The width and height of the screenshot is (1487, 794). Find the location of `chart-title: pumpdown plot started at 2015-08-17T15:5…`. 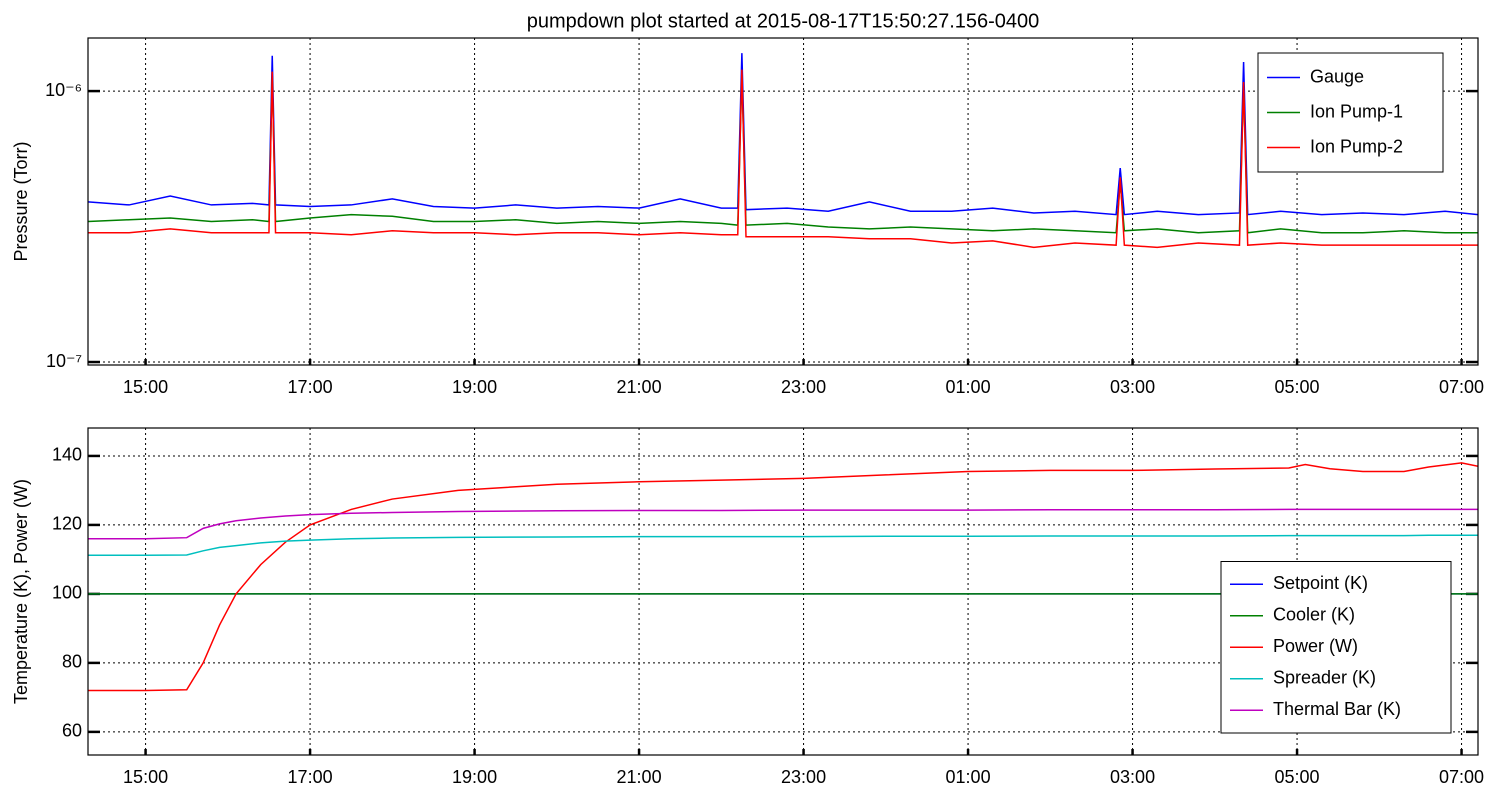

chart-title: pumpdown plot started at 2015-08-17T15:5… is located at coordinates (783, 21).